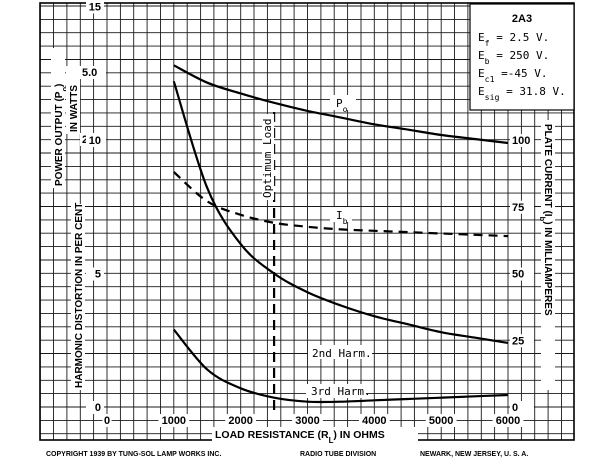 This screenshot has height=464, width=596. I want to click on x-tick-label: 6000, so click(508, 421).